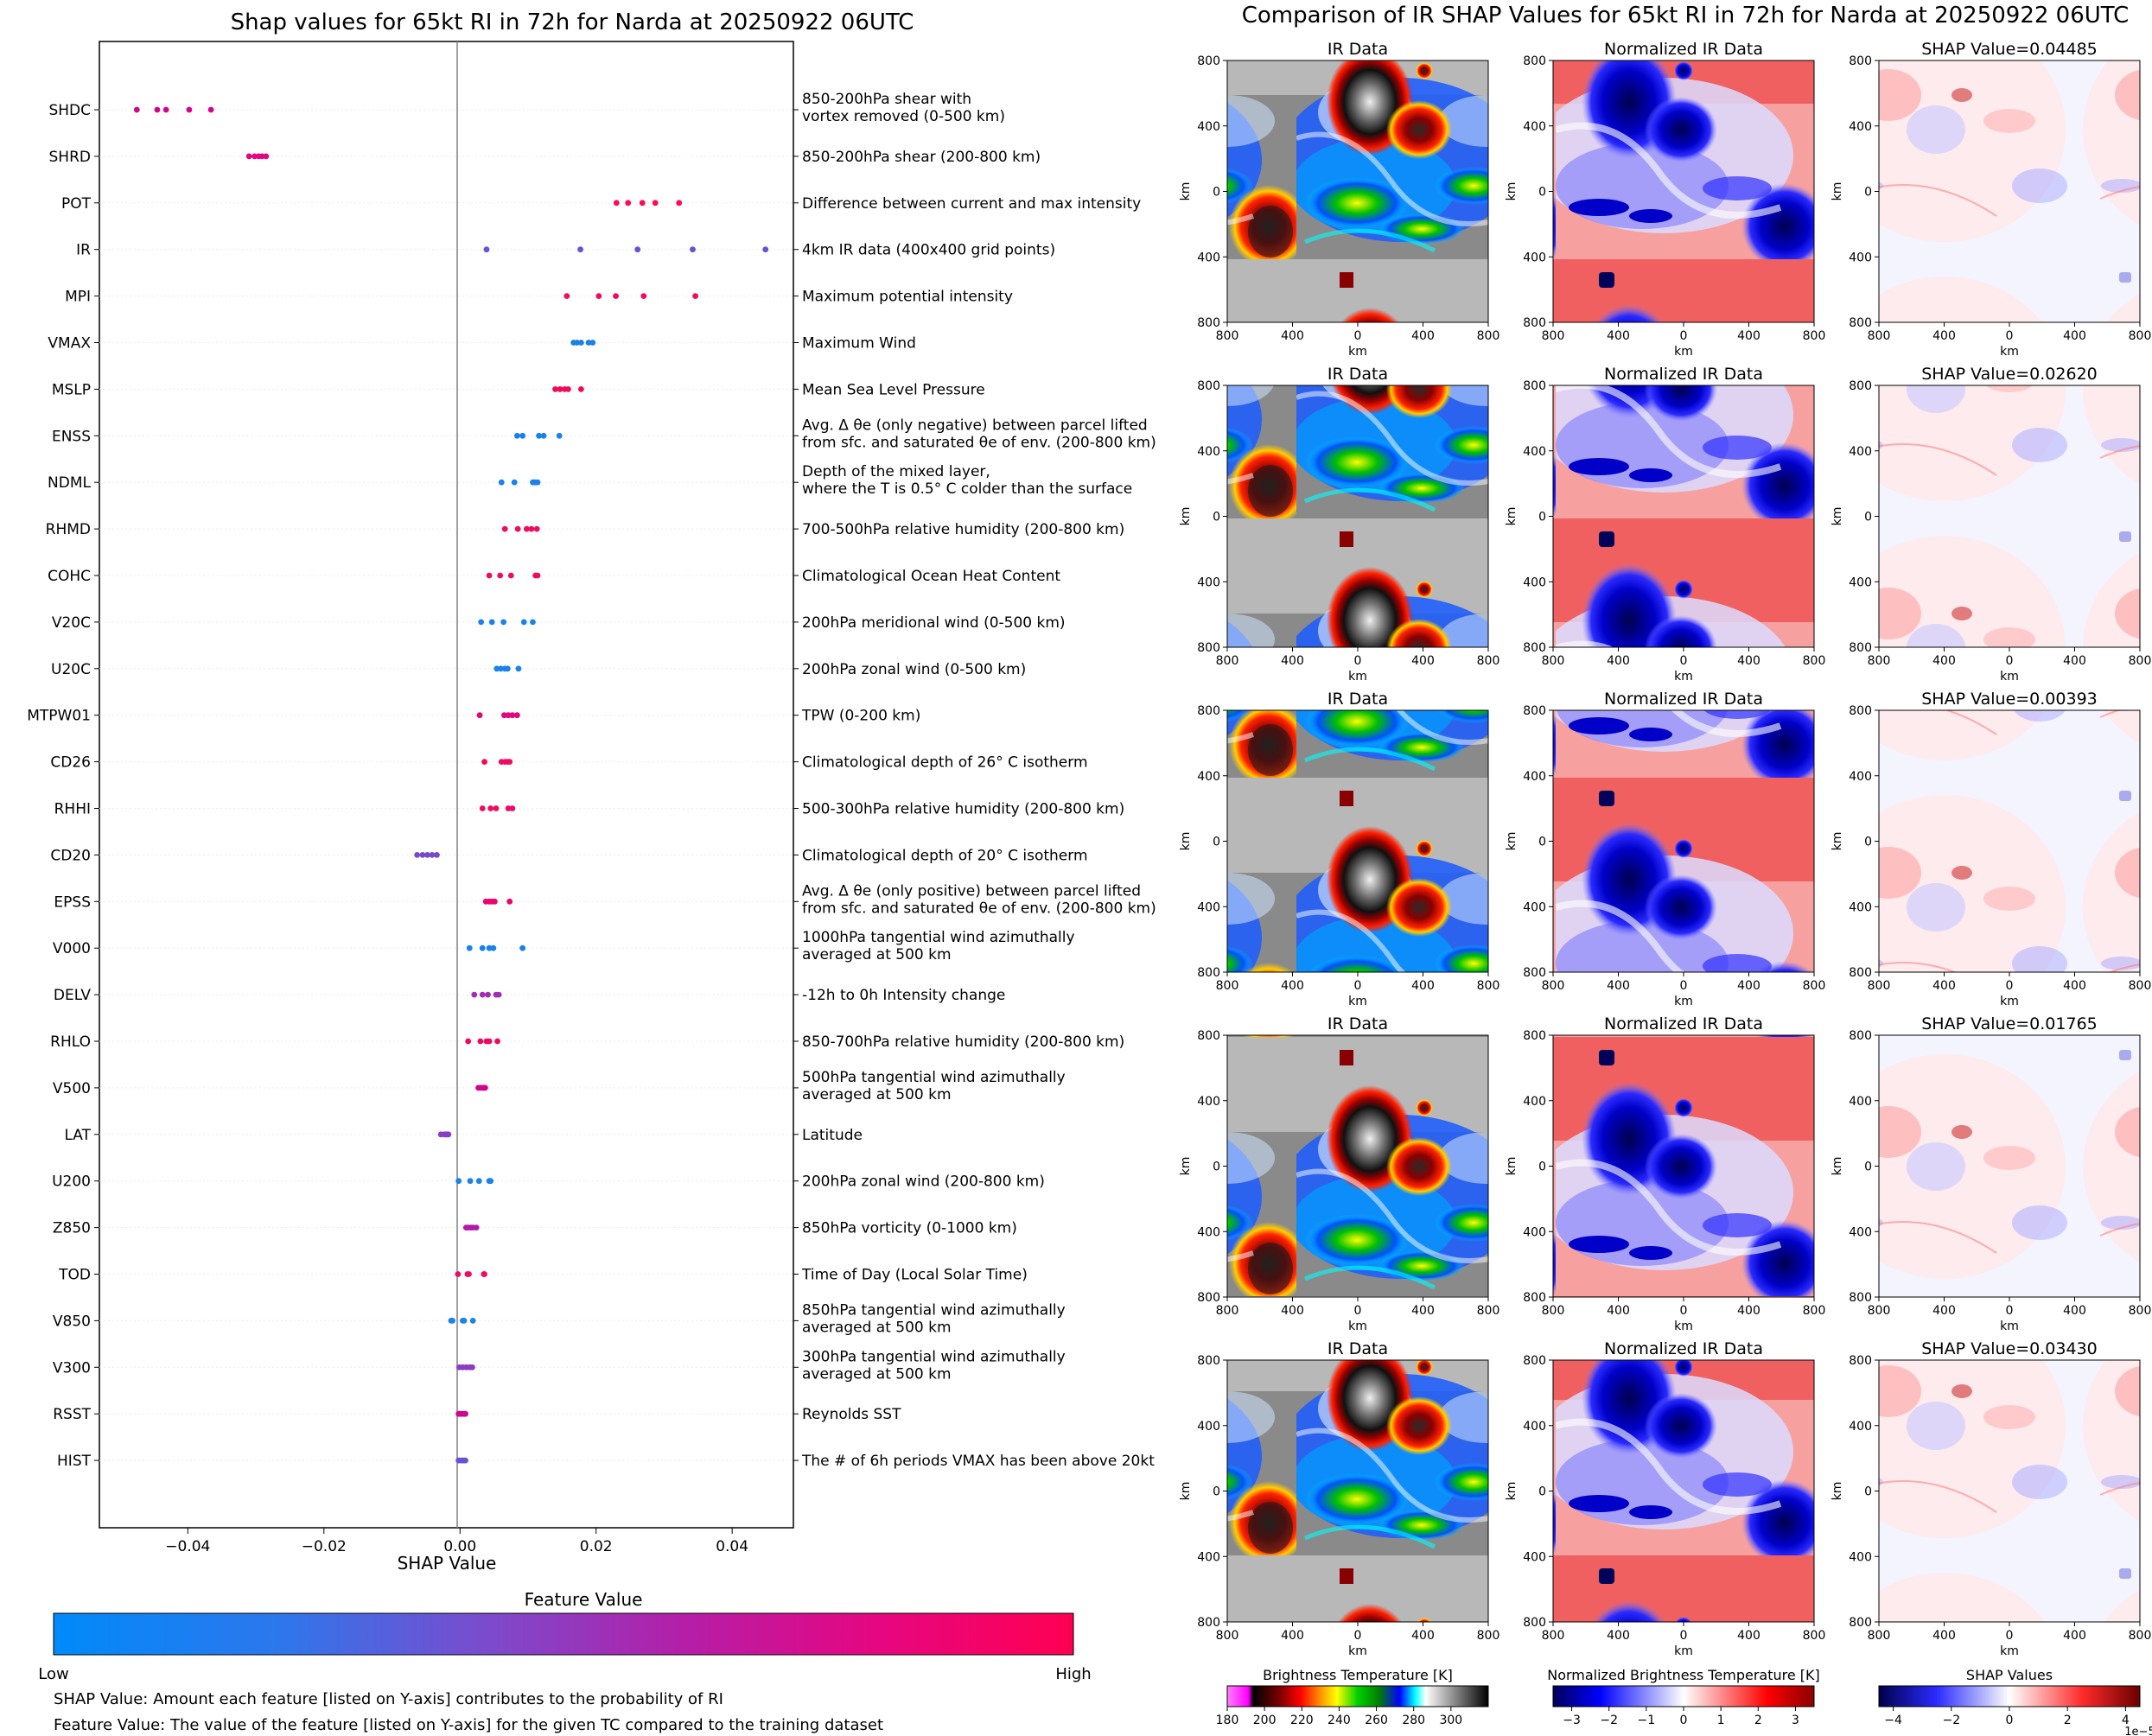 The width and height of the screenshot is (2152, 1736). Describe the element at coordinates (1357, 1696) in the screenshot. I see `colorbar-strip` at that location.